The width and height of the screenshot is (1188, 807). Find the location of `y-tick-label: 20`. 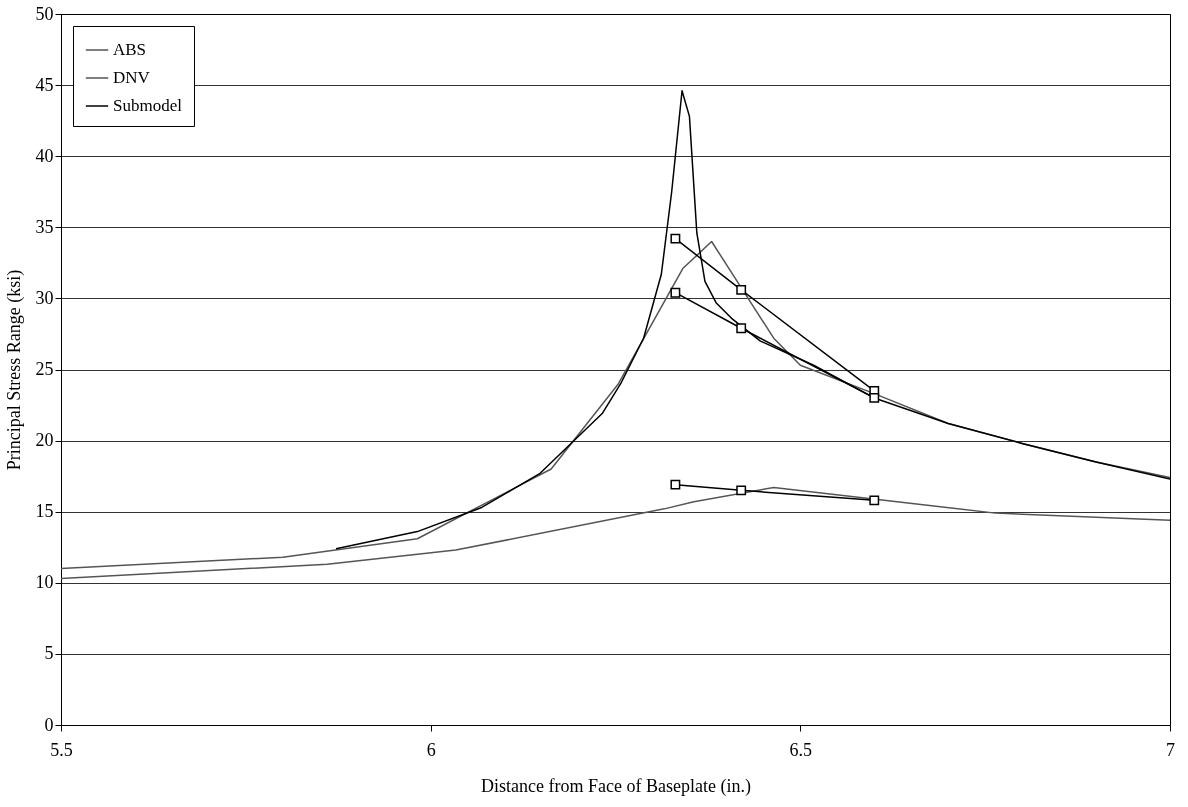

y-tick-label: 20 is located at coordinates (44, 440).